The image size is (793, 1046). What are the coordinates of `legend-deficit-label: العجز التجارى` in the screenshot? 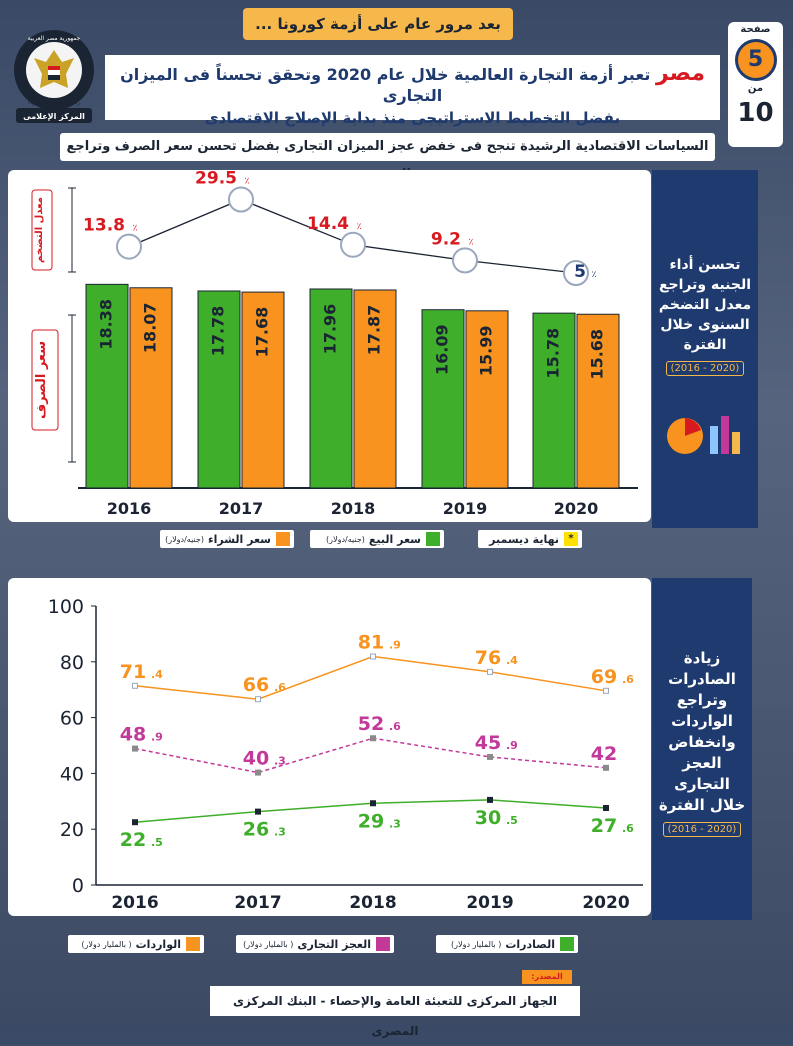 It's located at (334, 944).